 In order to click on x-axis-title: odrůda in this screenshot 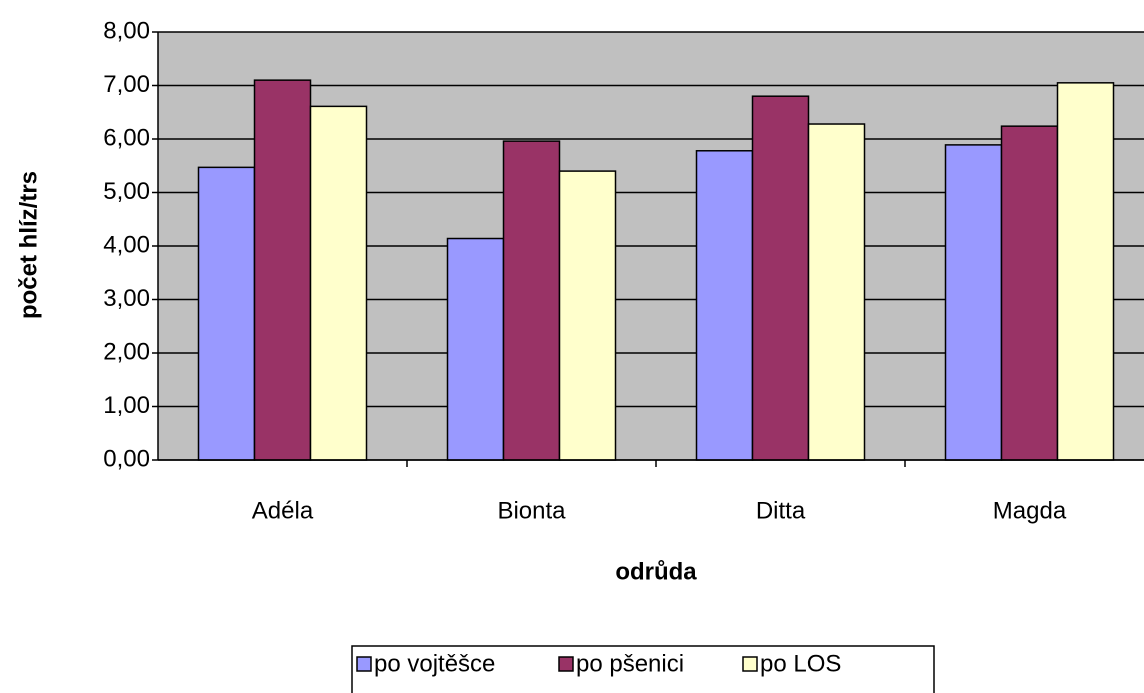, I will do `click(656, 571)`.